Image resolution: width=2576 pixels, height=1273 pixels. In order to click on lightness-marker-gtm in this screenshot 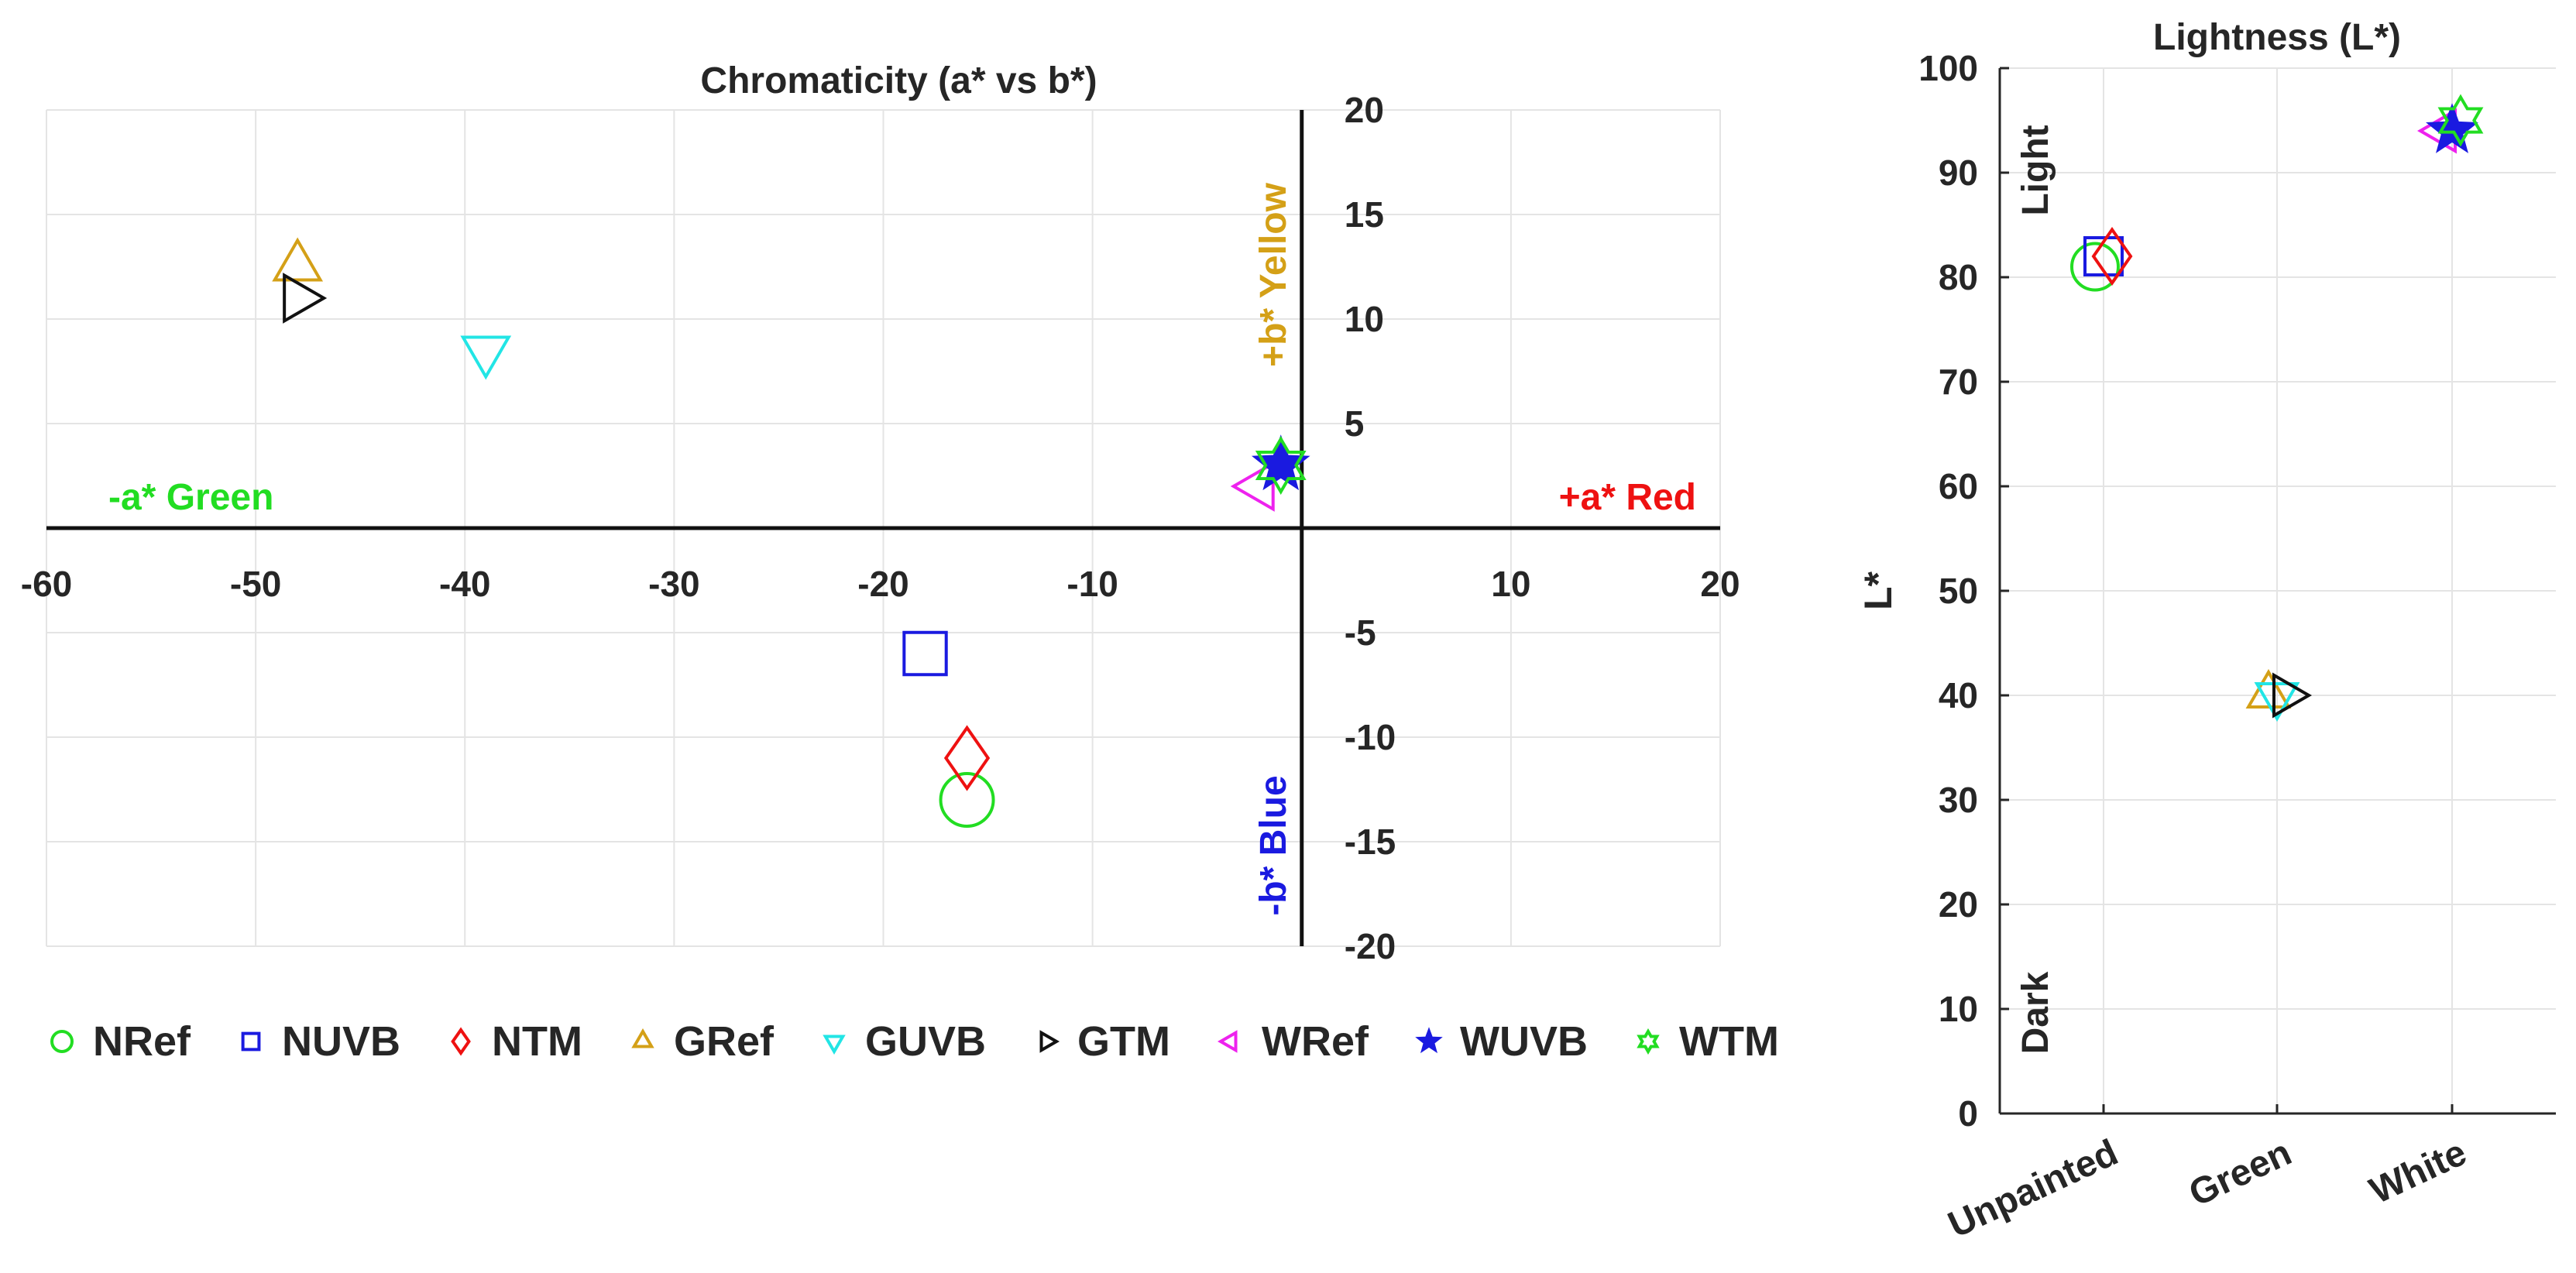, I will do `click(2292, 695)`.